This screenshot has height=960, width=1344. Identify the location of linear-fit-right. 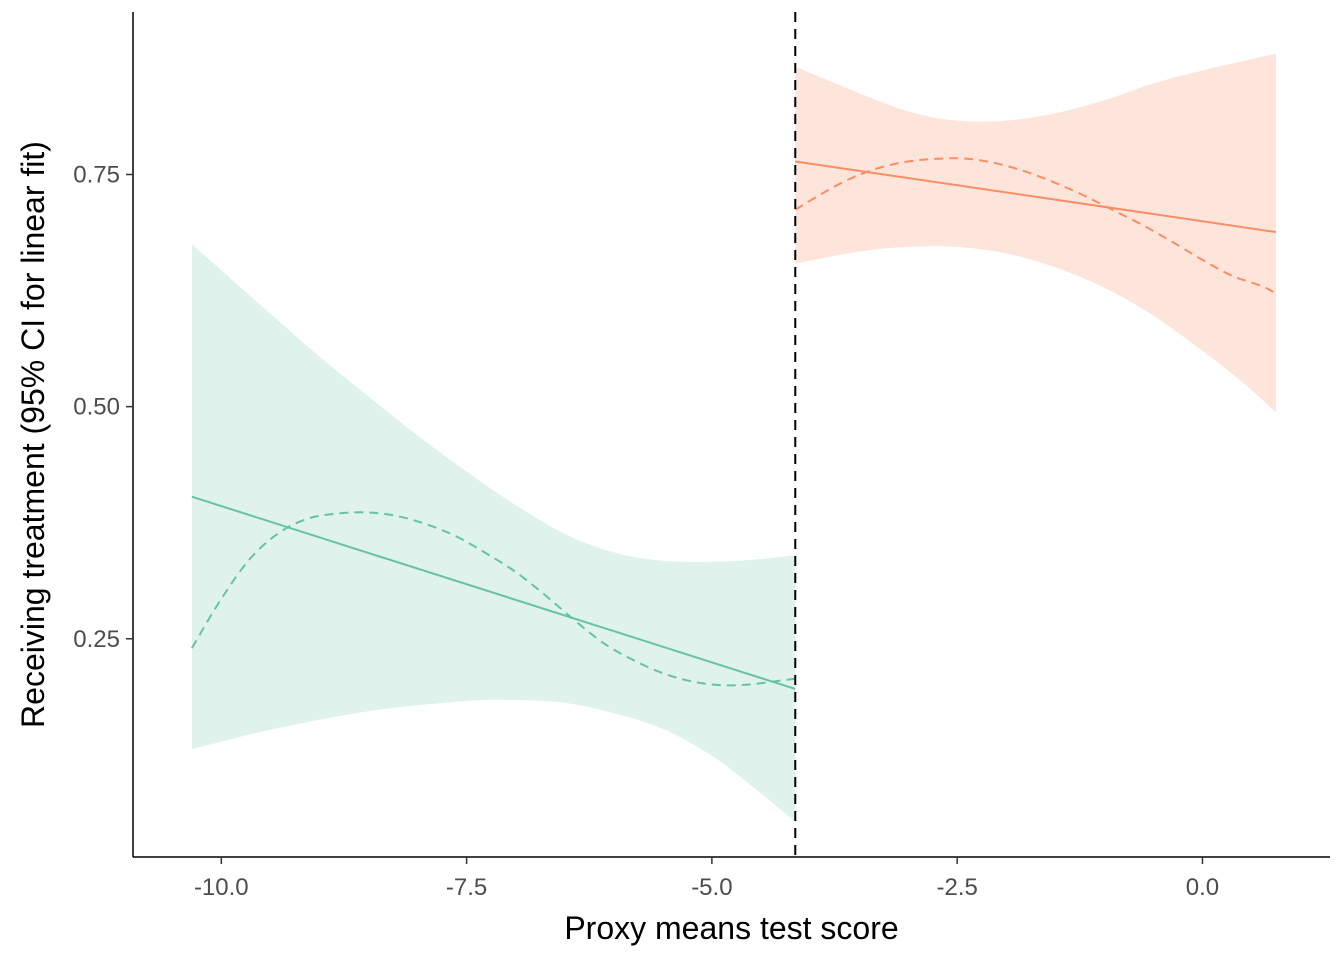
(1036, 197).